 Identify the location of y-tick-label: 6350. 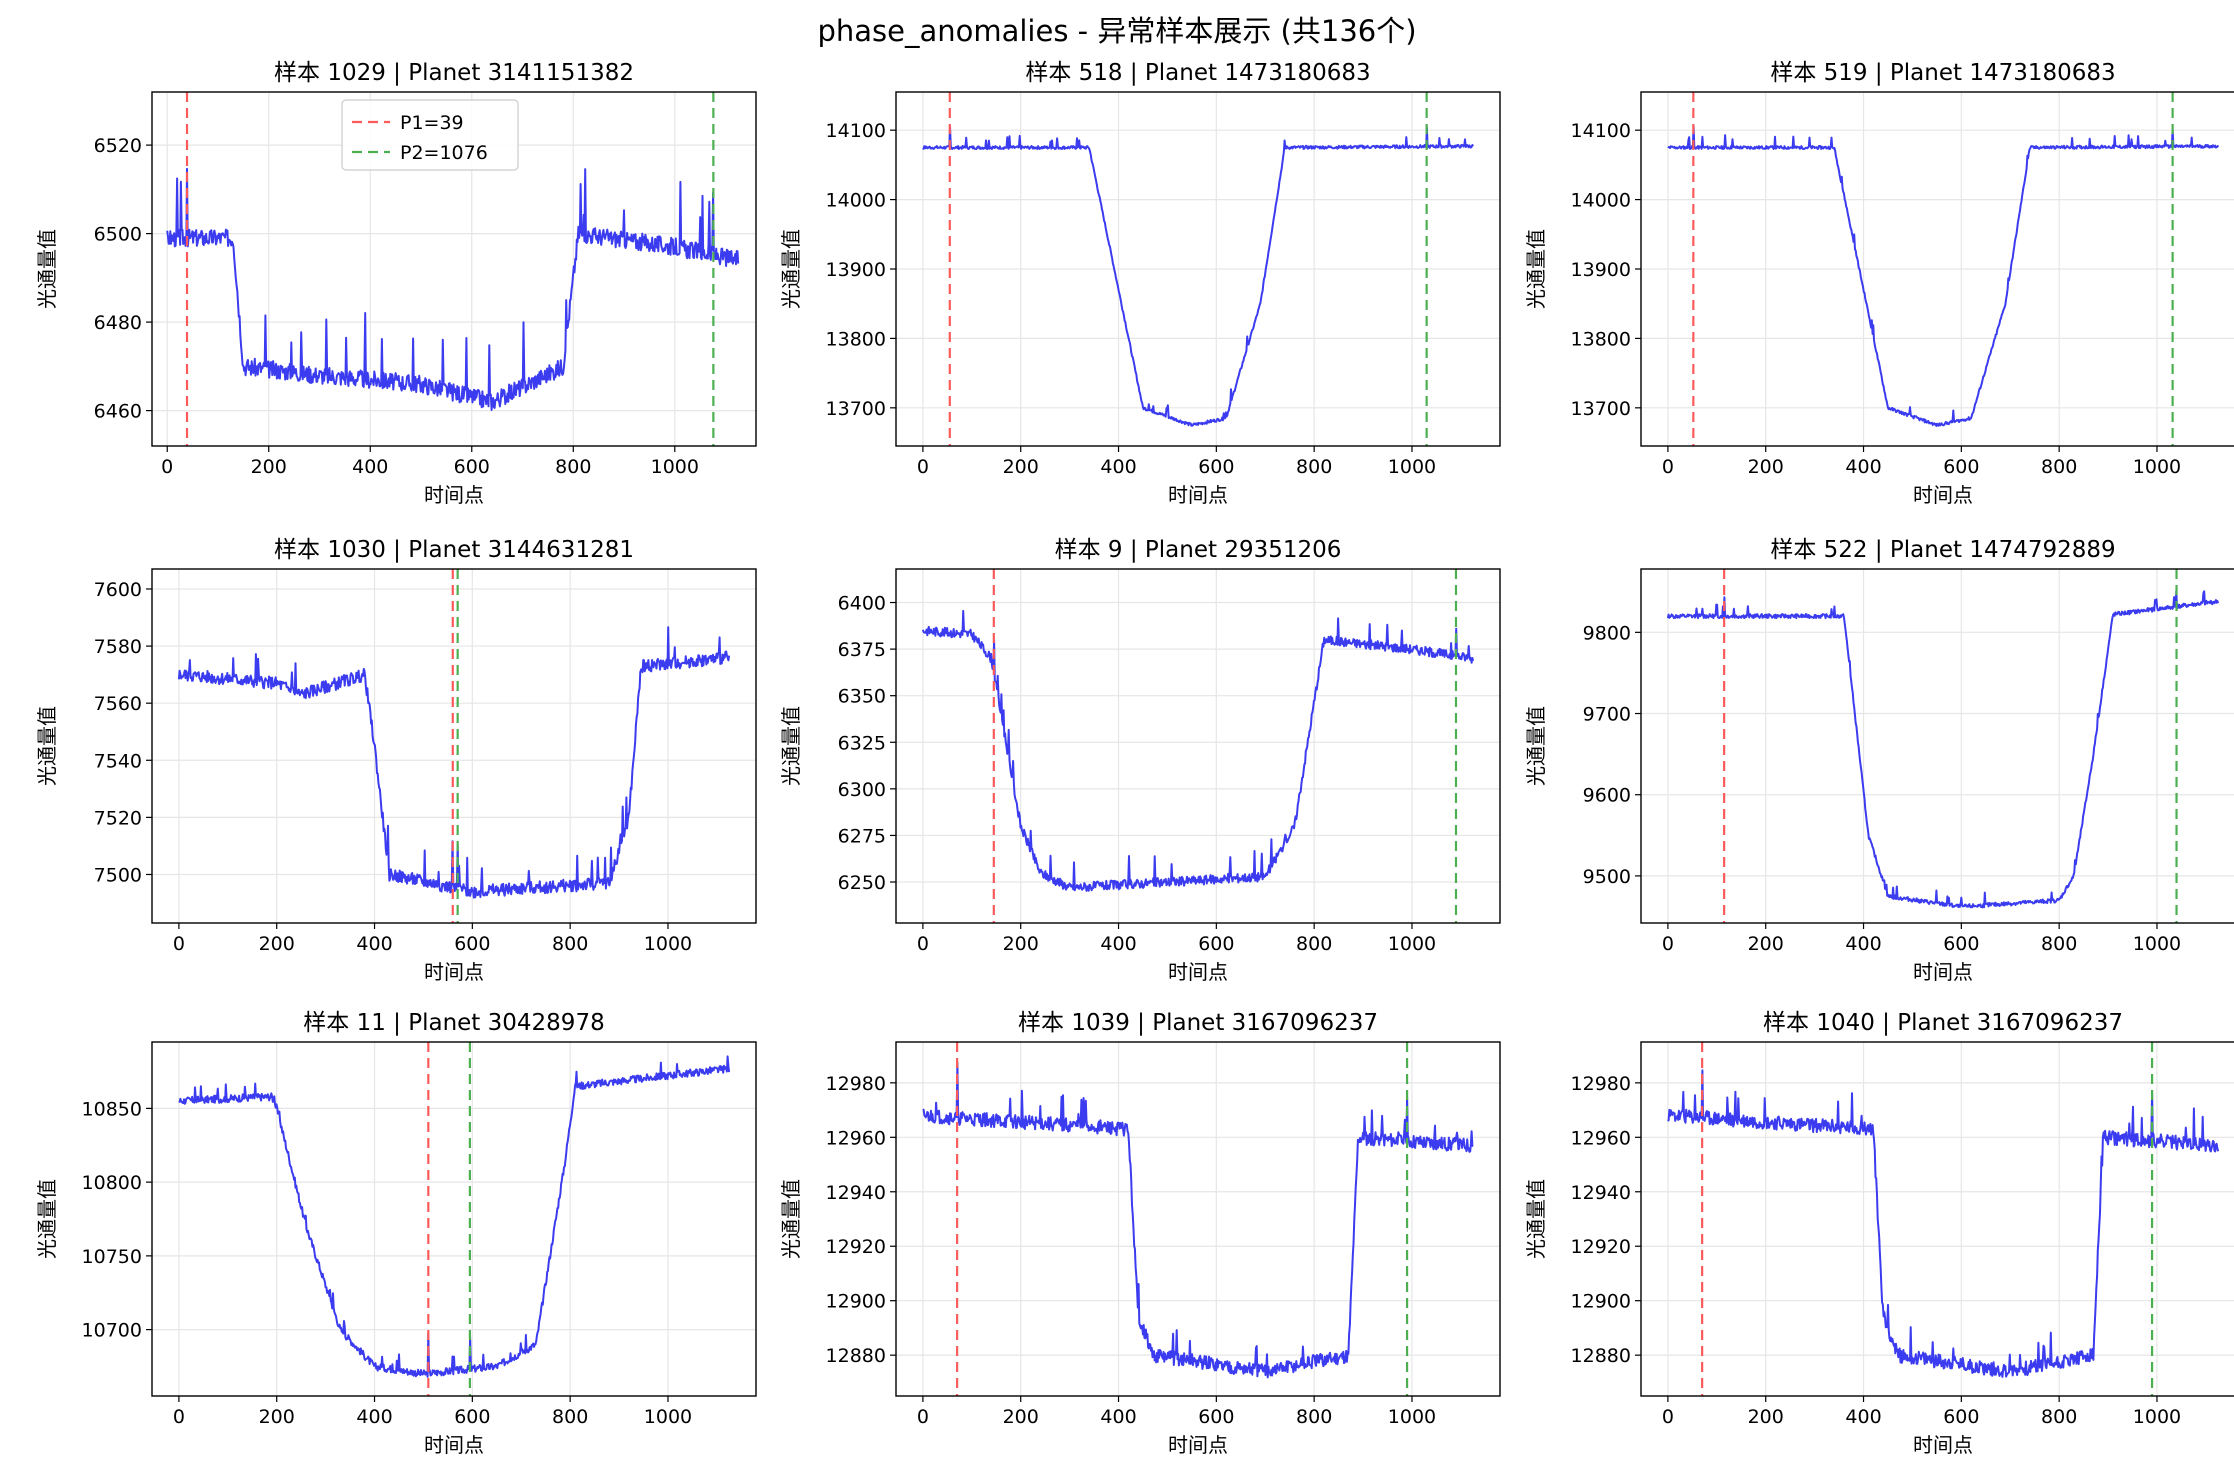
(862, 697).